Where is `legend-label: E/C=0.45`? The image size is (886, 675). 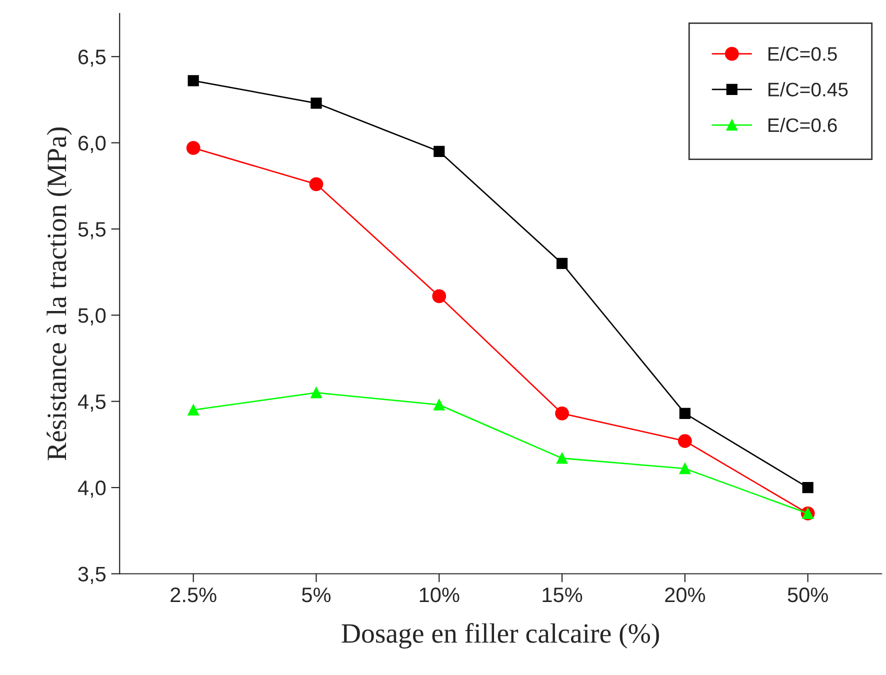 legend-label: E/C=0.45 is located at coordinates (808, 89).